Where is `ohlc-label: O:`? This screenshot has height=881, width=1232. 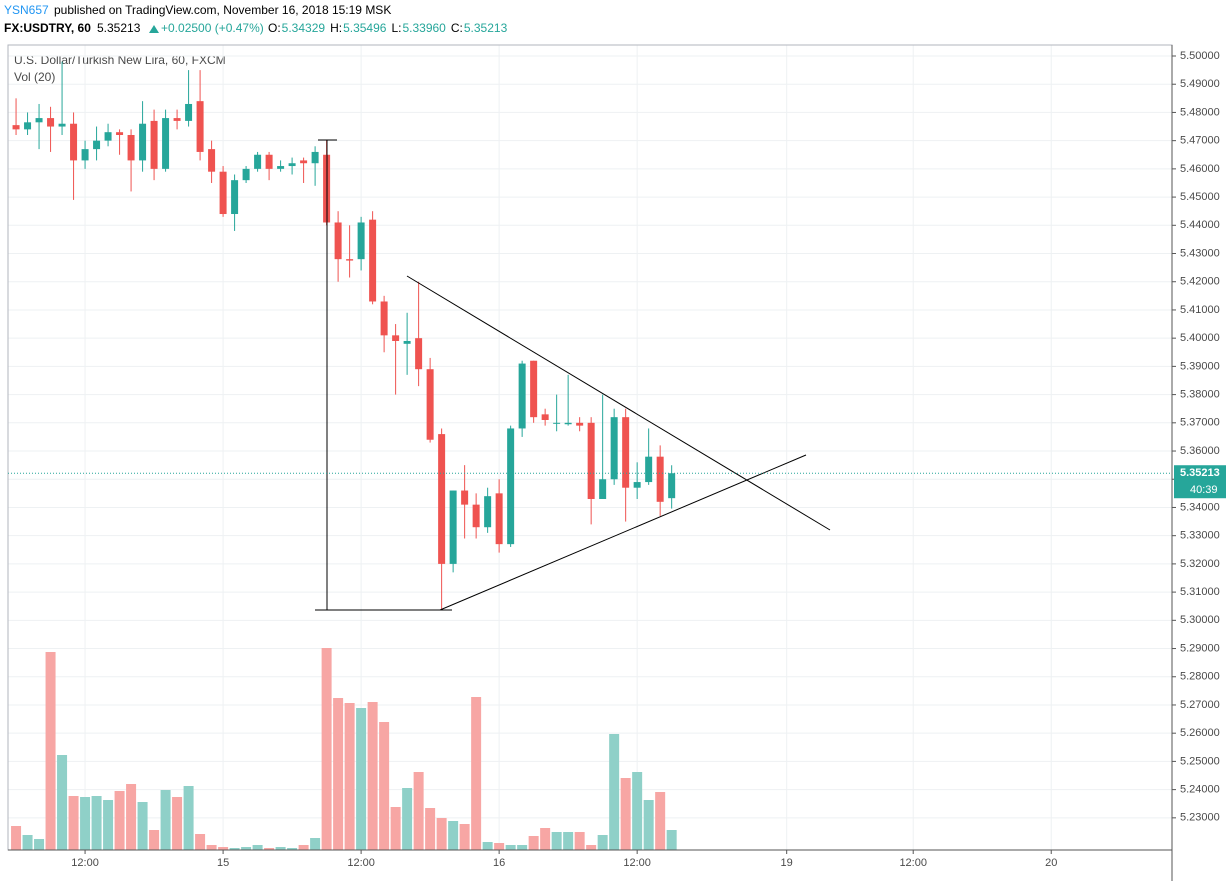
ohlc-label: O: is located at coordinates (274, 28).